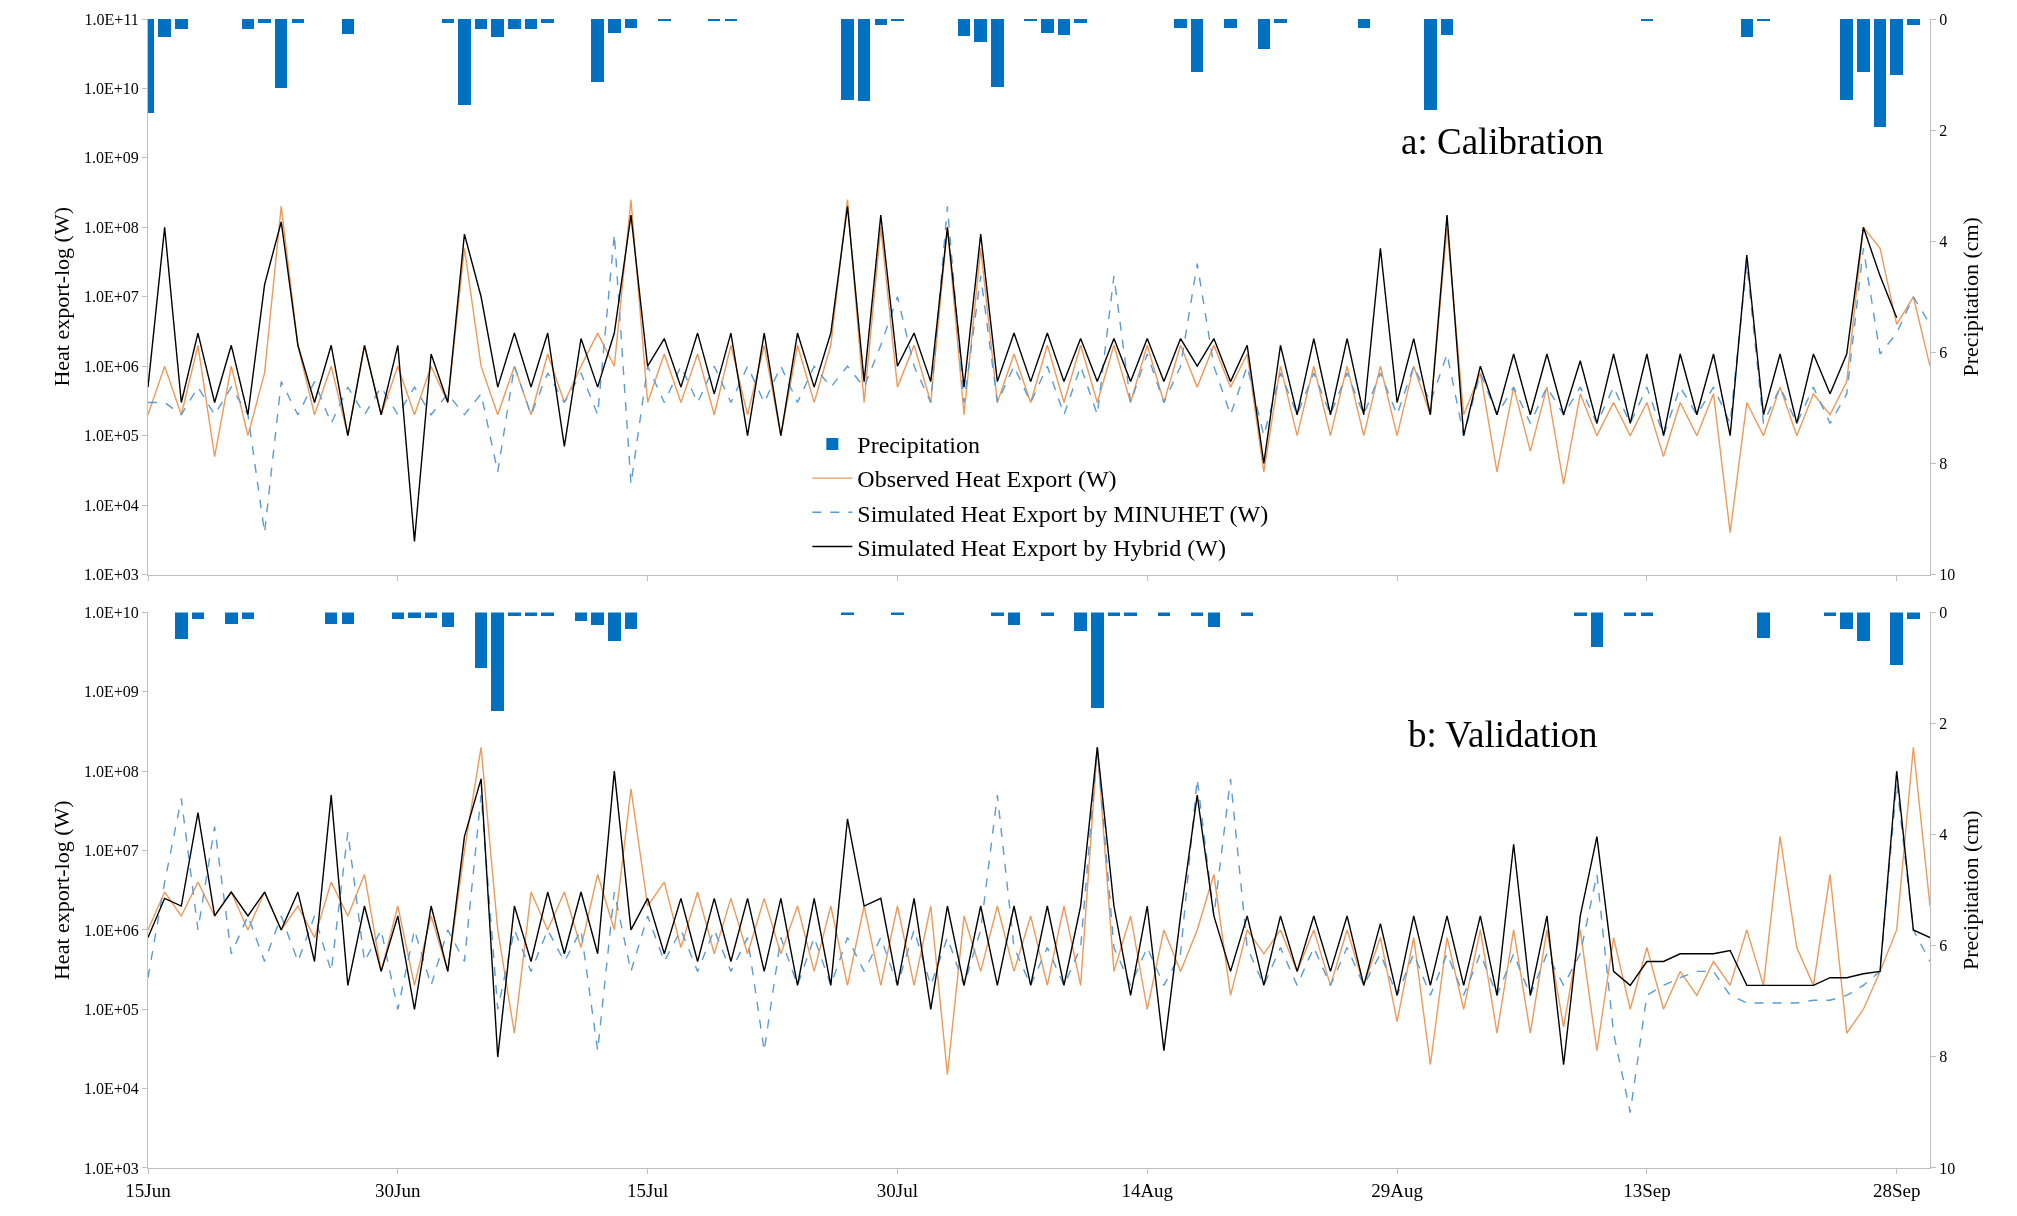 This screenshot has height=1216, width=2017. I want to click on x-tick-label: 15Jul, so click(648, 1190).